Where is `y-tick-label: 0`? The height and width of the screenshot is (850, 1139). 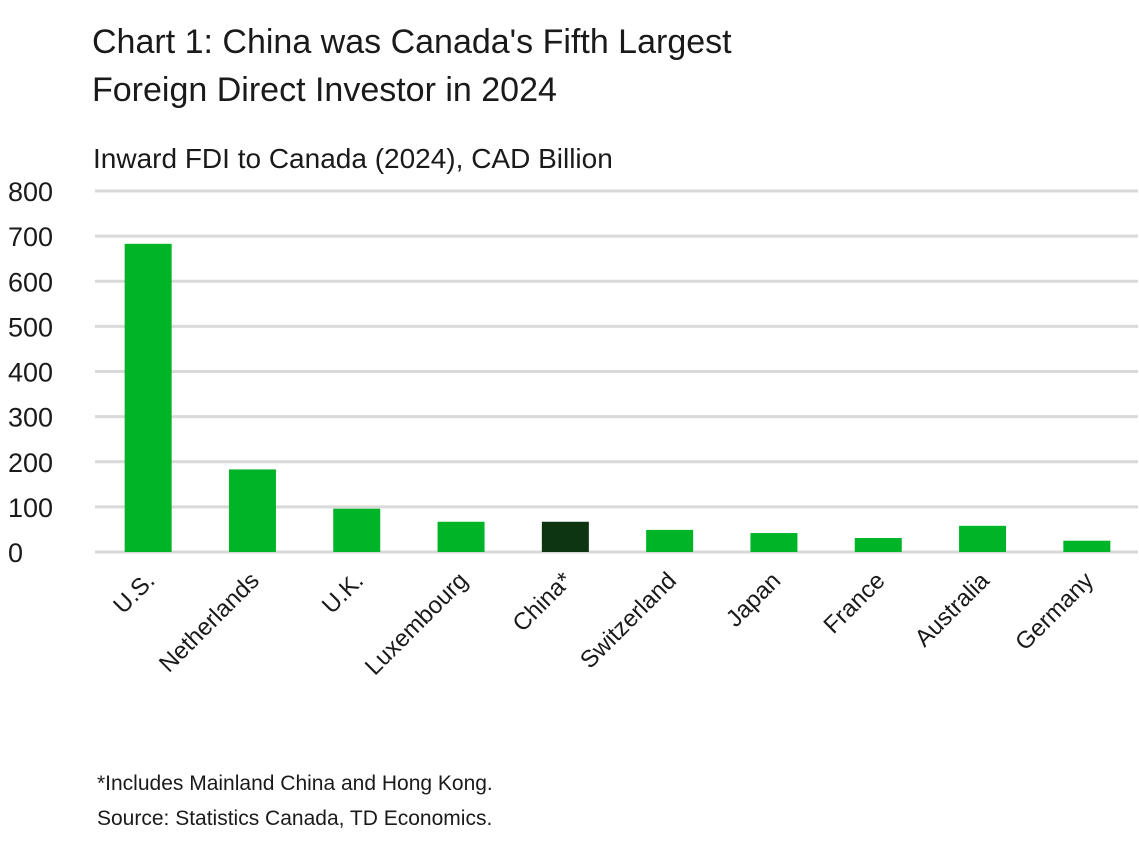
y-tick-label: 0 is located at coordinates (15, 553).